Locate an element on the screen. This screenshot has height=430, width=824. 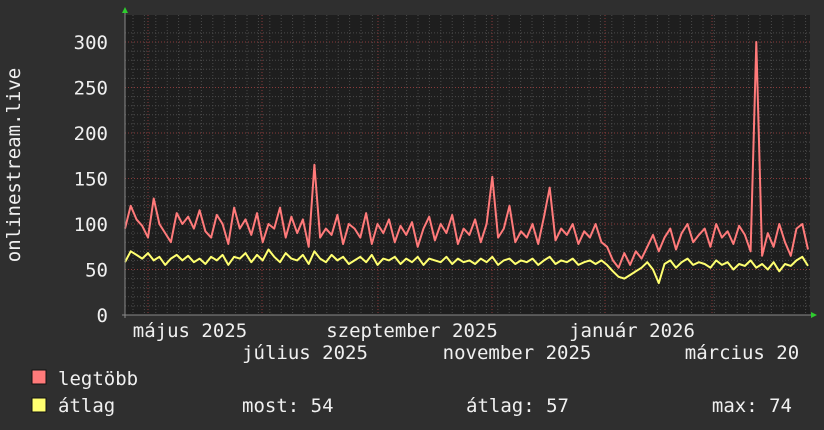
x-tick-label: március 20 is located at coordinates (742, 353).